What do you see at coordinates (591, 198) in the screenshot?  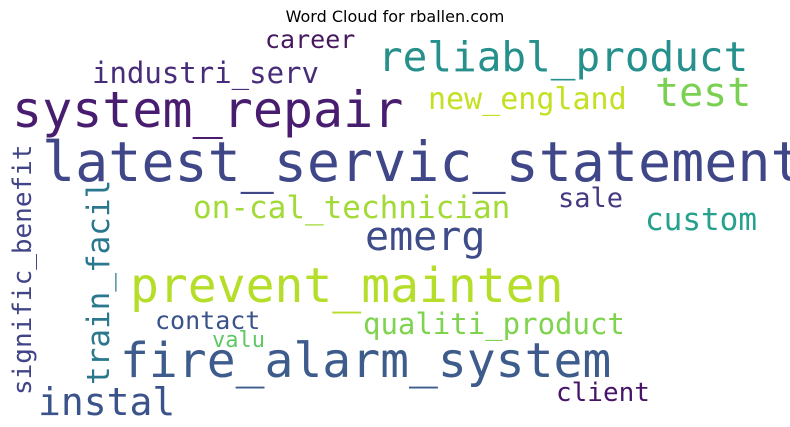 I see `word-sale: sale` at bounding box center [591, 198].